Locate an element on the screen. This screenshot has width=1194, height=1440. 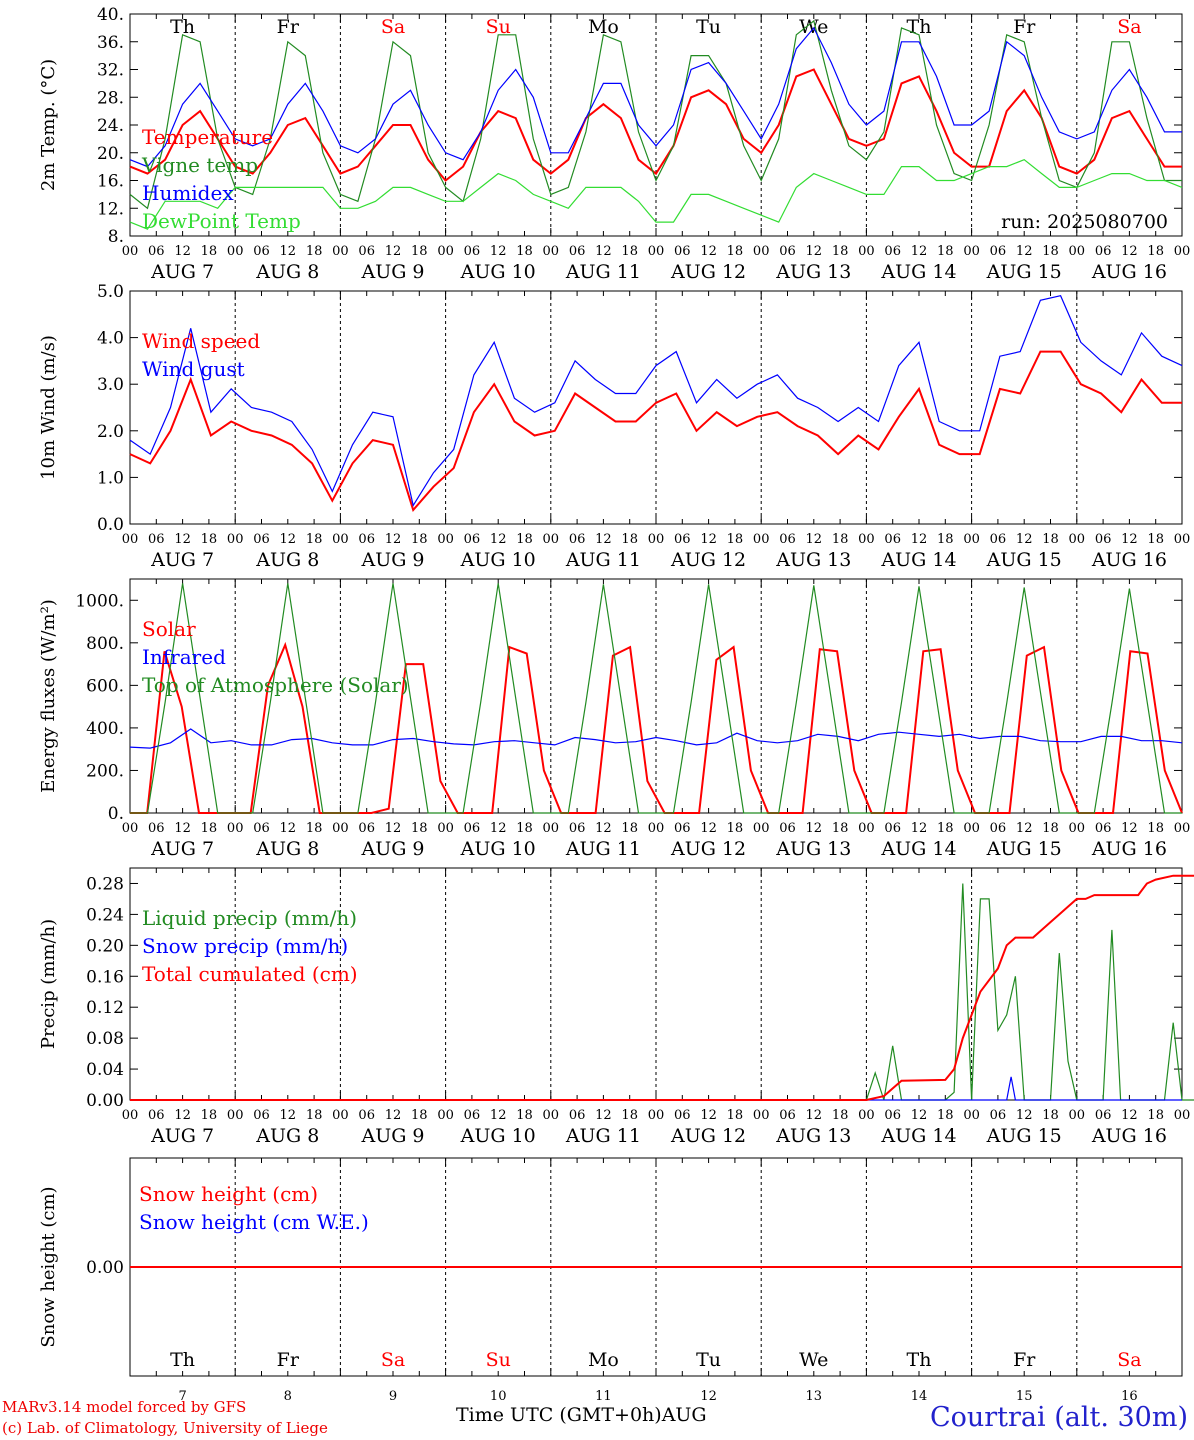
weekday-label: Su is located at coordinates (498, 27).